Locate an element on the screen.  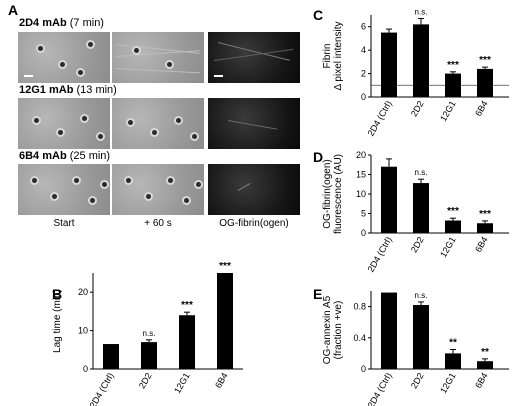
category-label-c: 12G1 is located at coordinates (448, 111).